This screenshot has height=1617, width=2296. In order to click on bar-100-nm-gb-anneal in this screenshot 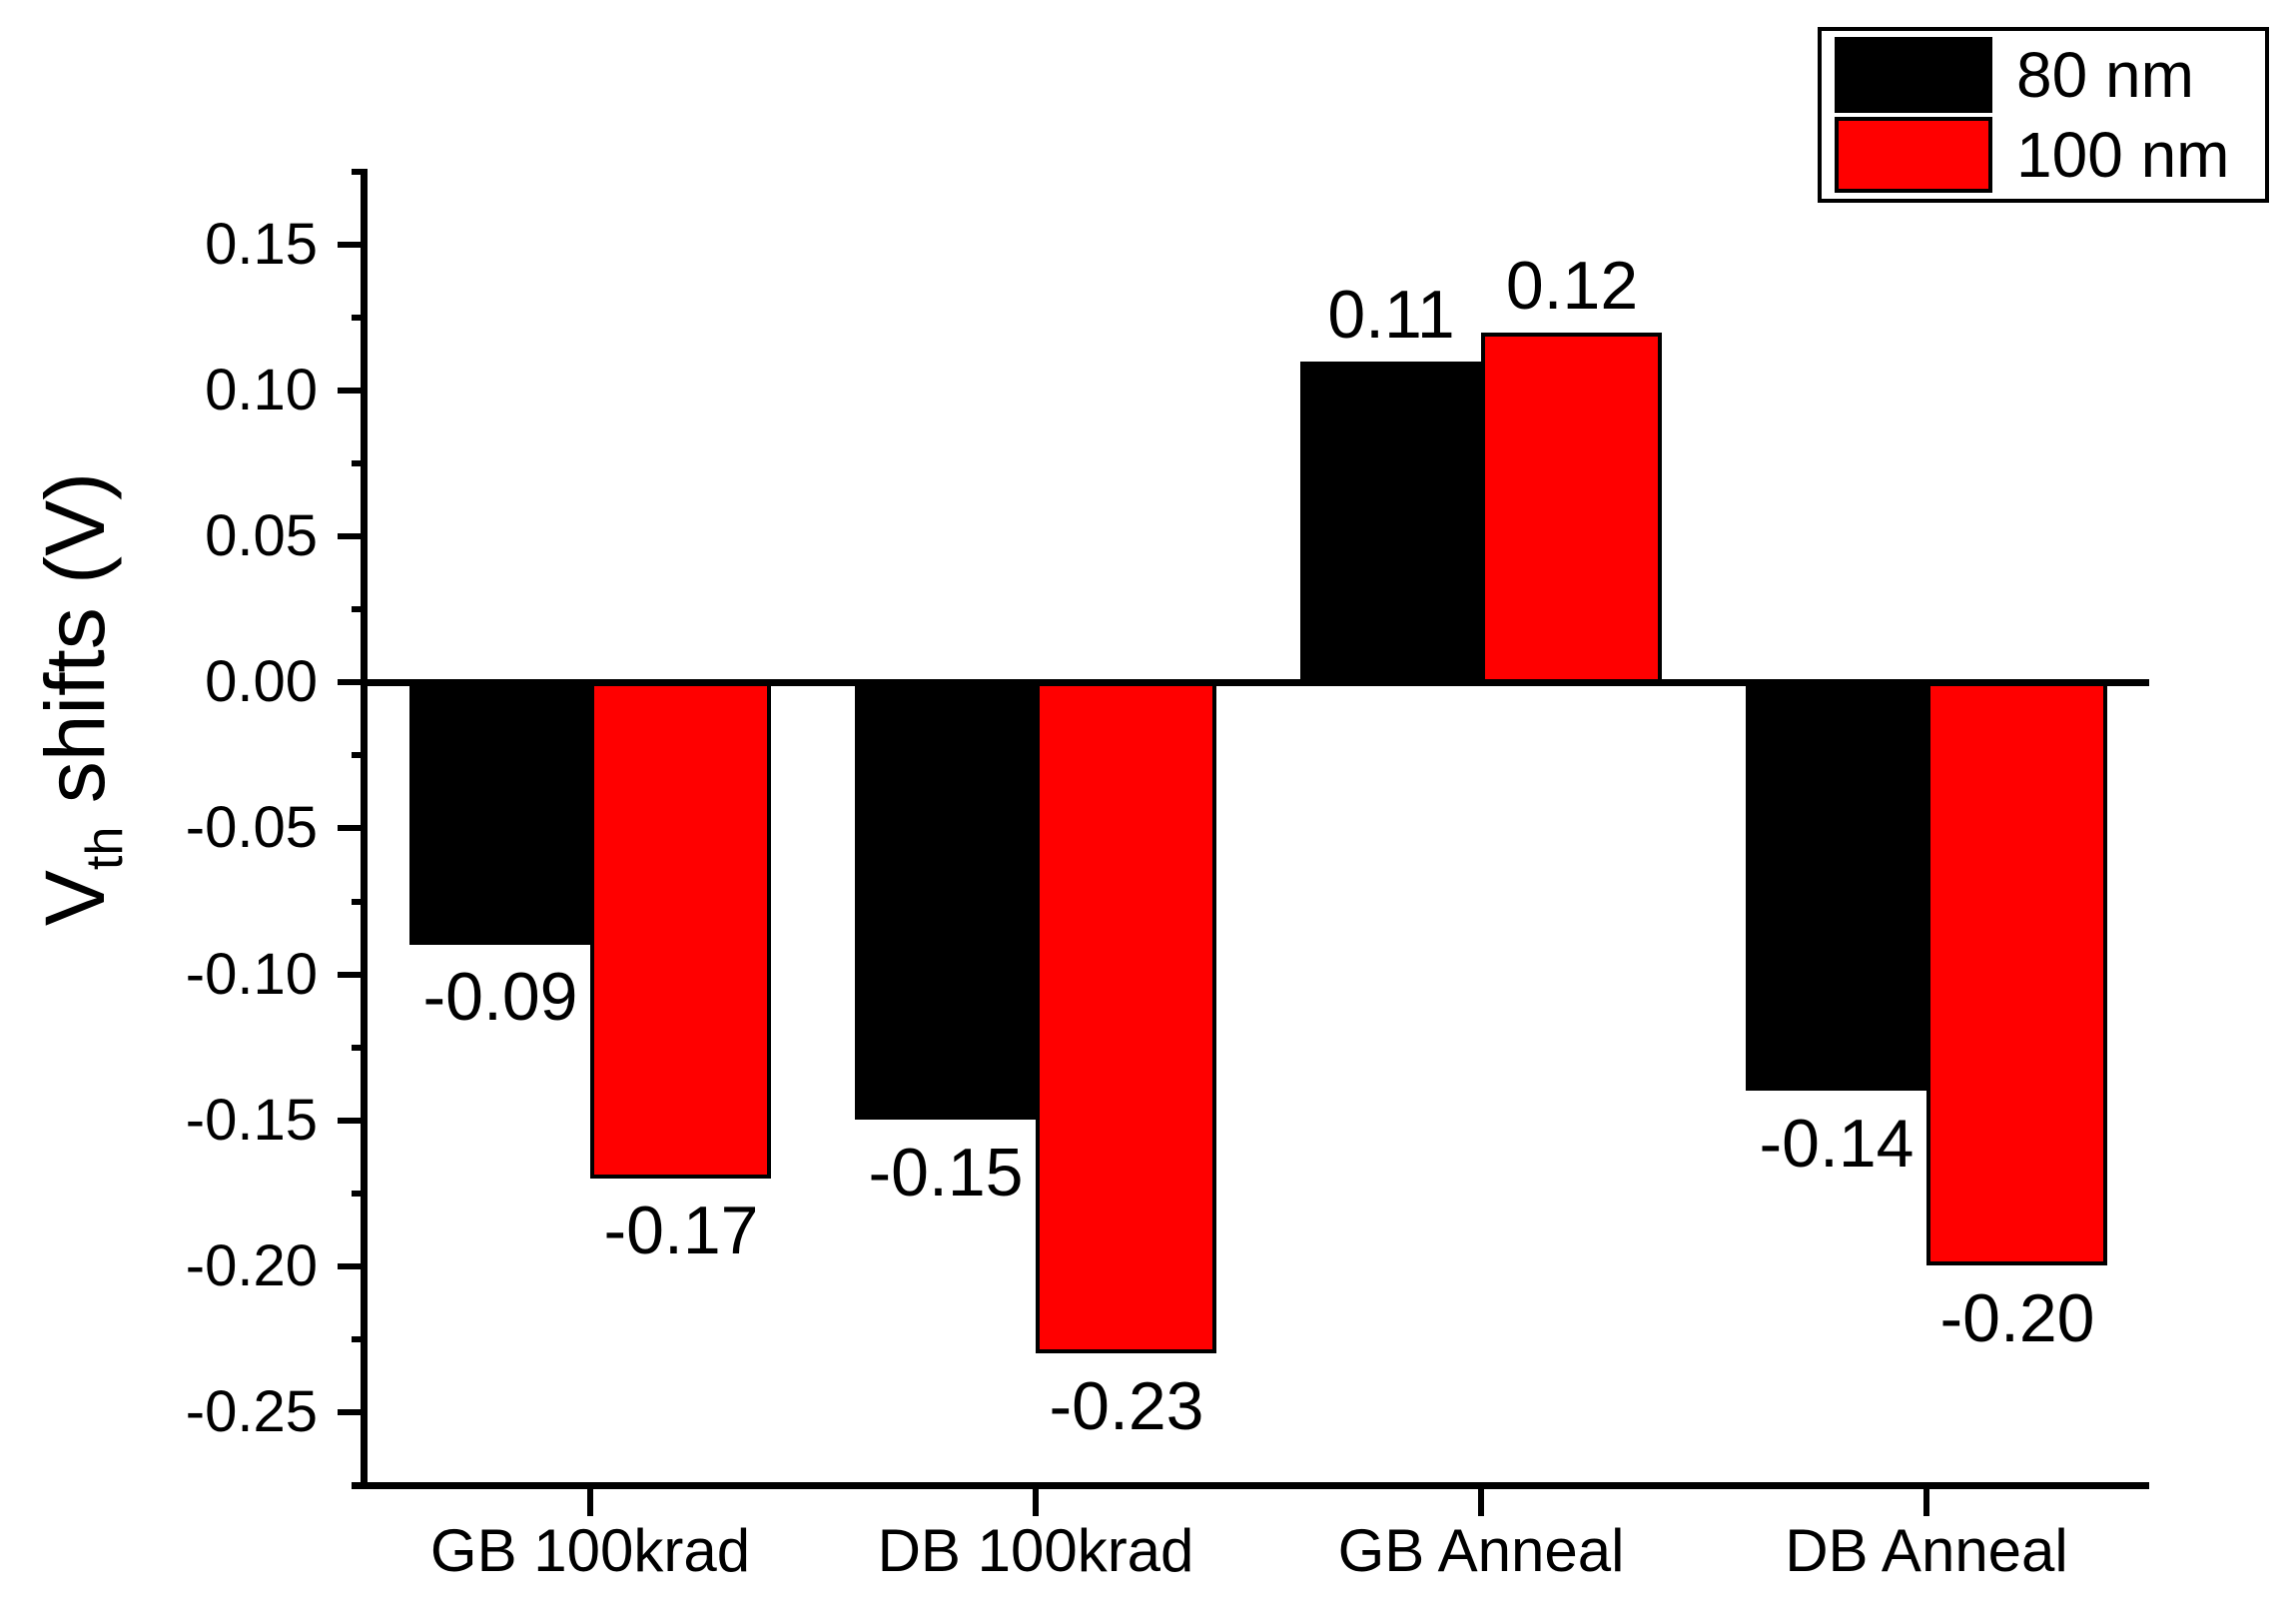, I will do `click(1572, 508)`.